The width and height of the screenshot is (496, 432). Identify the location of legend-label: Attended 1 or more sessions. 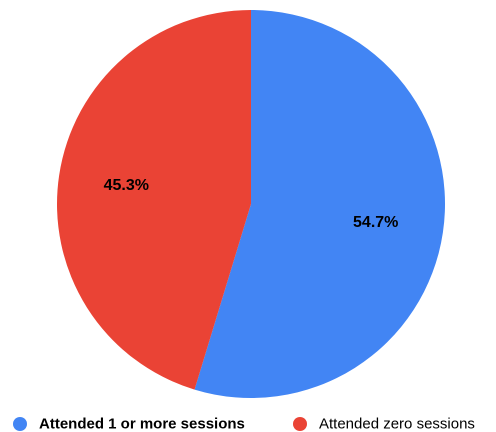
(142, 424).